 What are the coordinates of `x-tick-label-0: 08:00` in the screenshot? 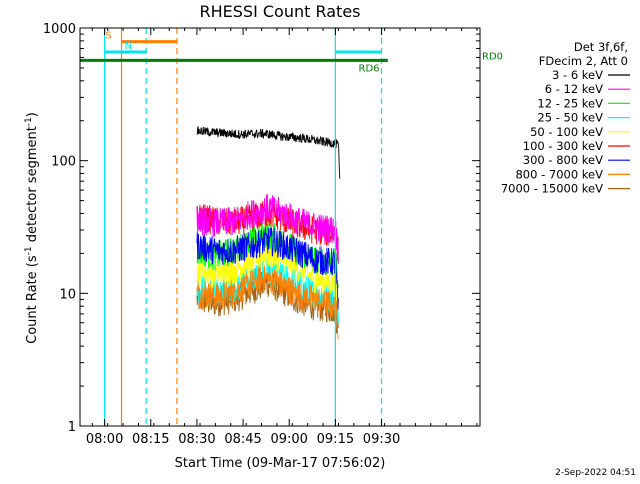 It's located at (104, 439).